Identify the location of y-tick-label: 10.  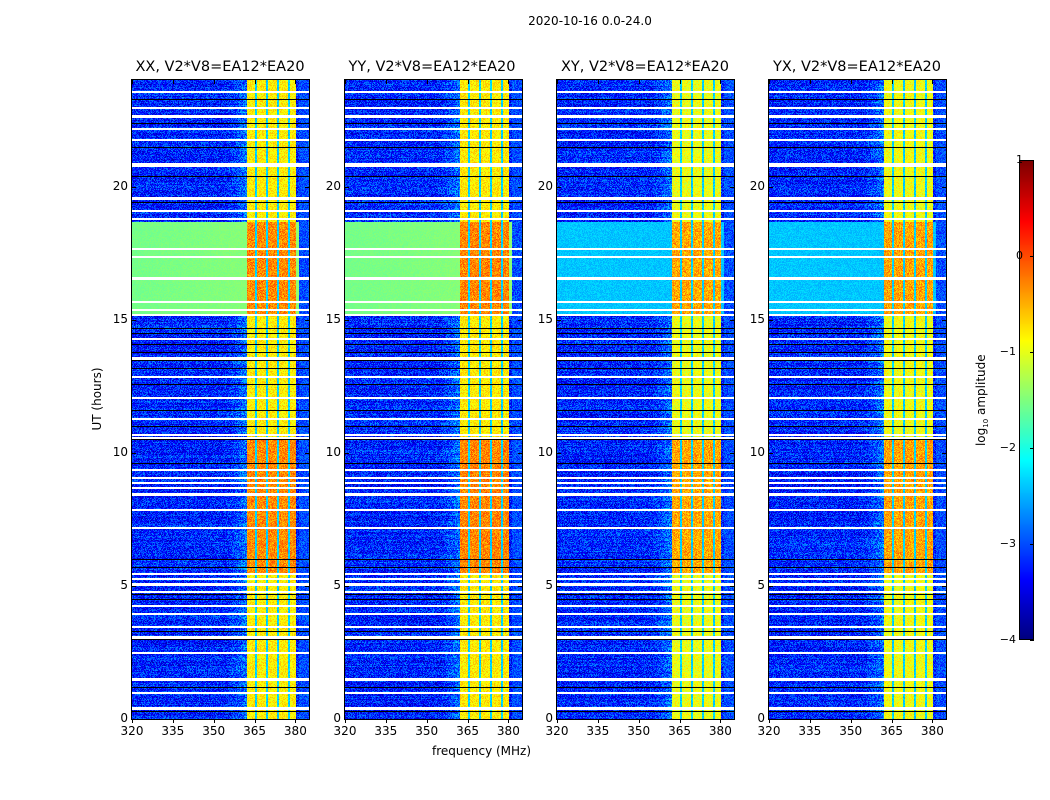
(333, 451).